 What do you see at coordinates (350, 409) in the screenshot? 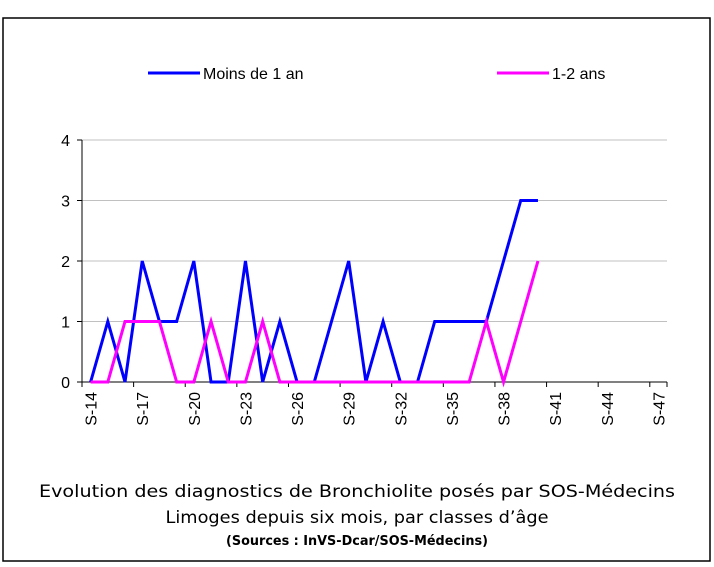
I see `x-tick-label: S-29` at bounding box center [350, 409].